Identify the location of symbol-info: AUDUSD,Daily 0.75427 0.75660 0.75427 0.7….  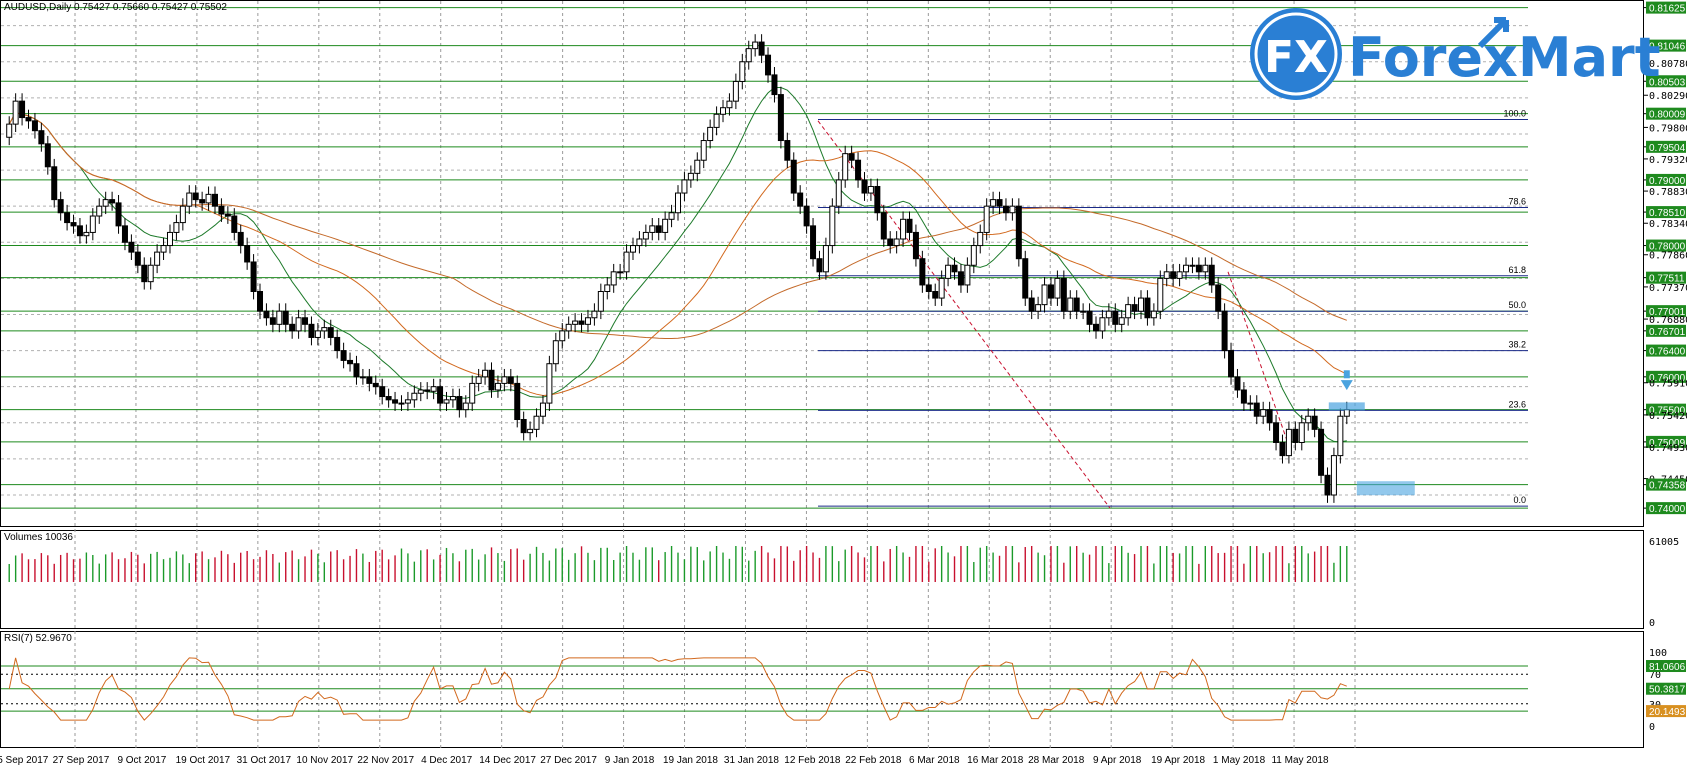
(115, 7).